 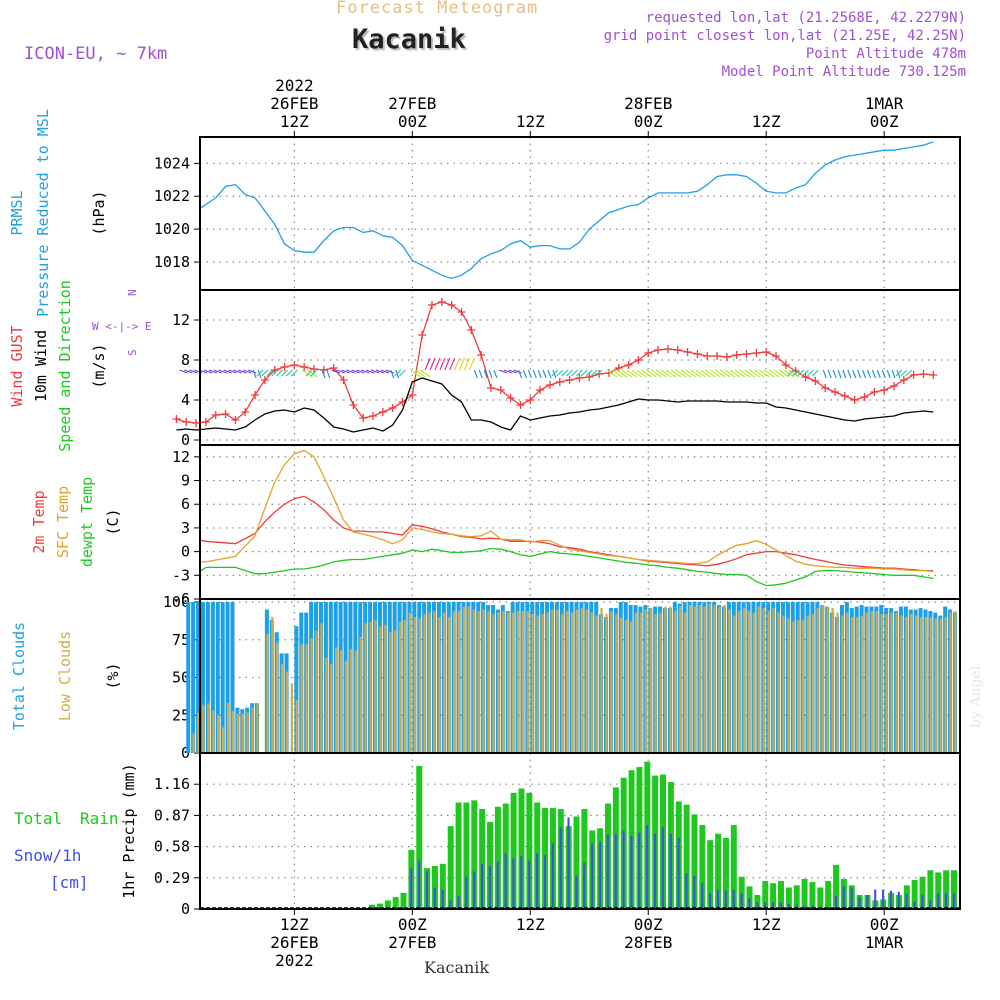 What do you see at coordinates (567, 210) in the screenshot?
I see `pressure-series-line` at bounding box center [567, 210].